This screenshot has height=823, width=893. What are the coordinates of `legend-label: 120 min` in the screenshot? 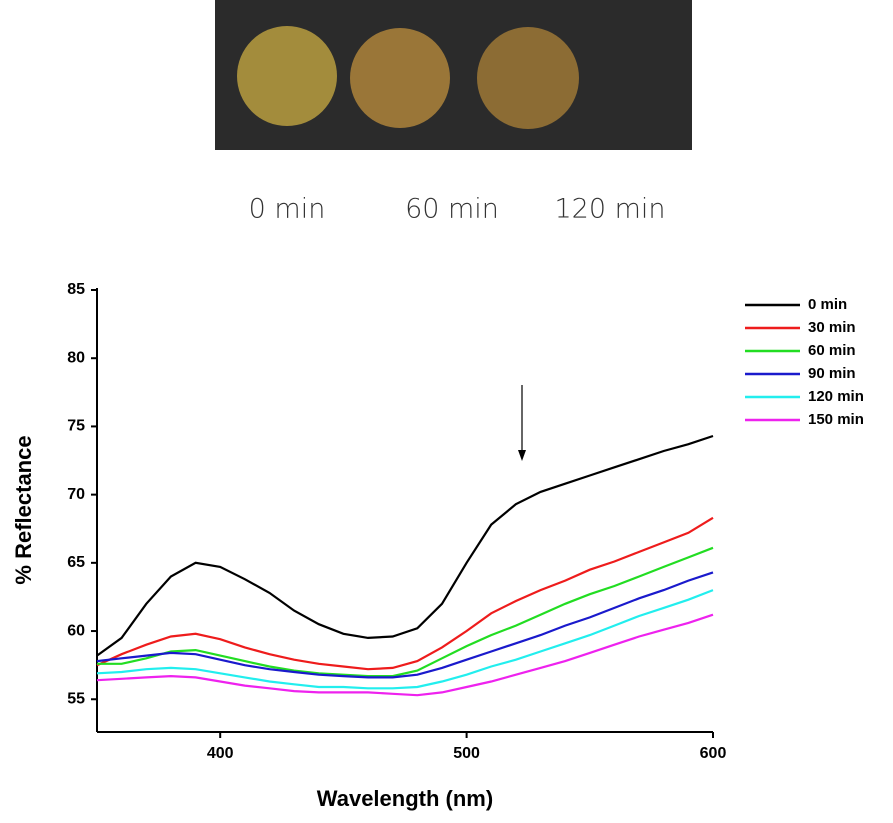 It's located at (836, 396).